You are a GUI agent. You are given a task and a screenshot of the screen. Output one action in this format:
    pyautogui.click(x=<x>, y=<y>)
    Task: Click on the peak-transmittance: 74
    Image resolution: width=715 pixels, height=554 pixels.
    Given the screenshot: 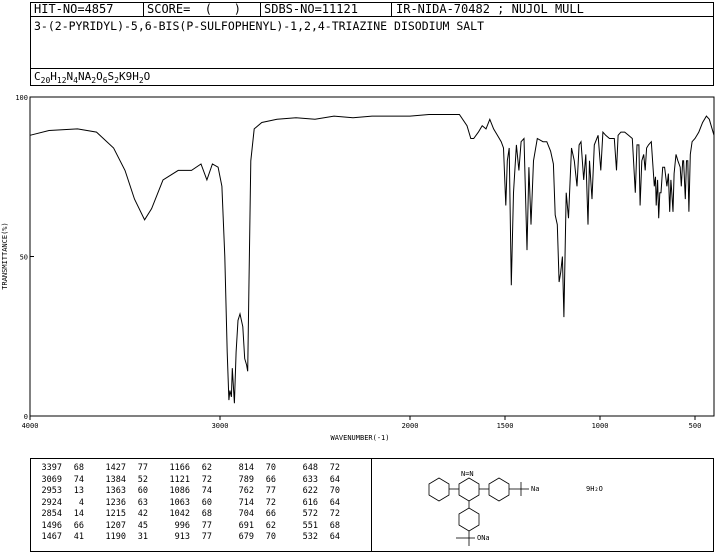 What is the action you would take?
    pyautogui.click(x=206, y=491)
    